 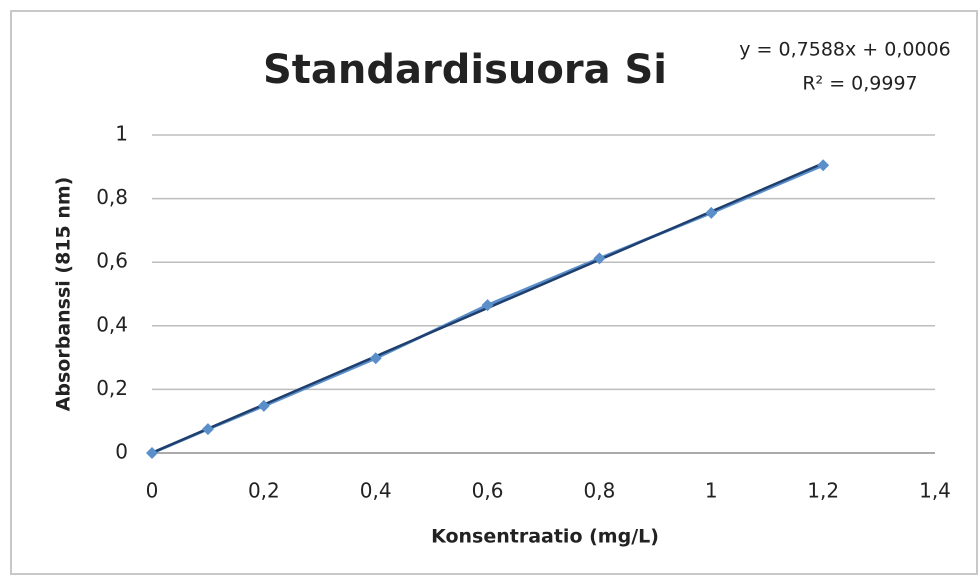 I want to click on x-tick-label: 0,2, so click(x=264, y=491).